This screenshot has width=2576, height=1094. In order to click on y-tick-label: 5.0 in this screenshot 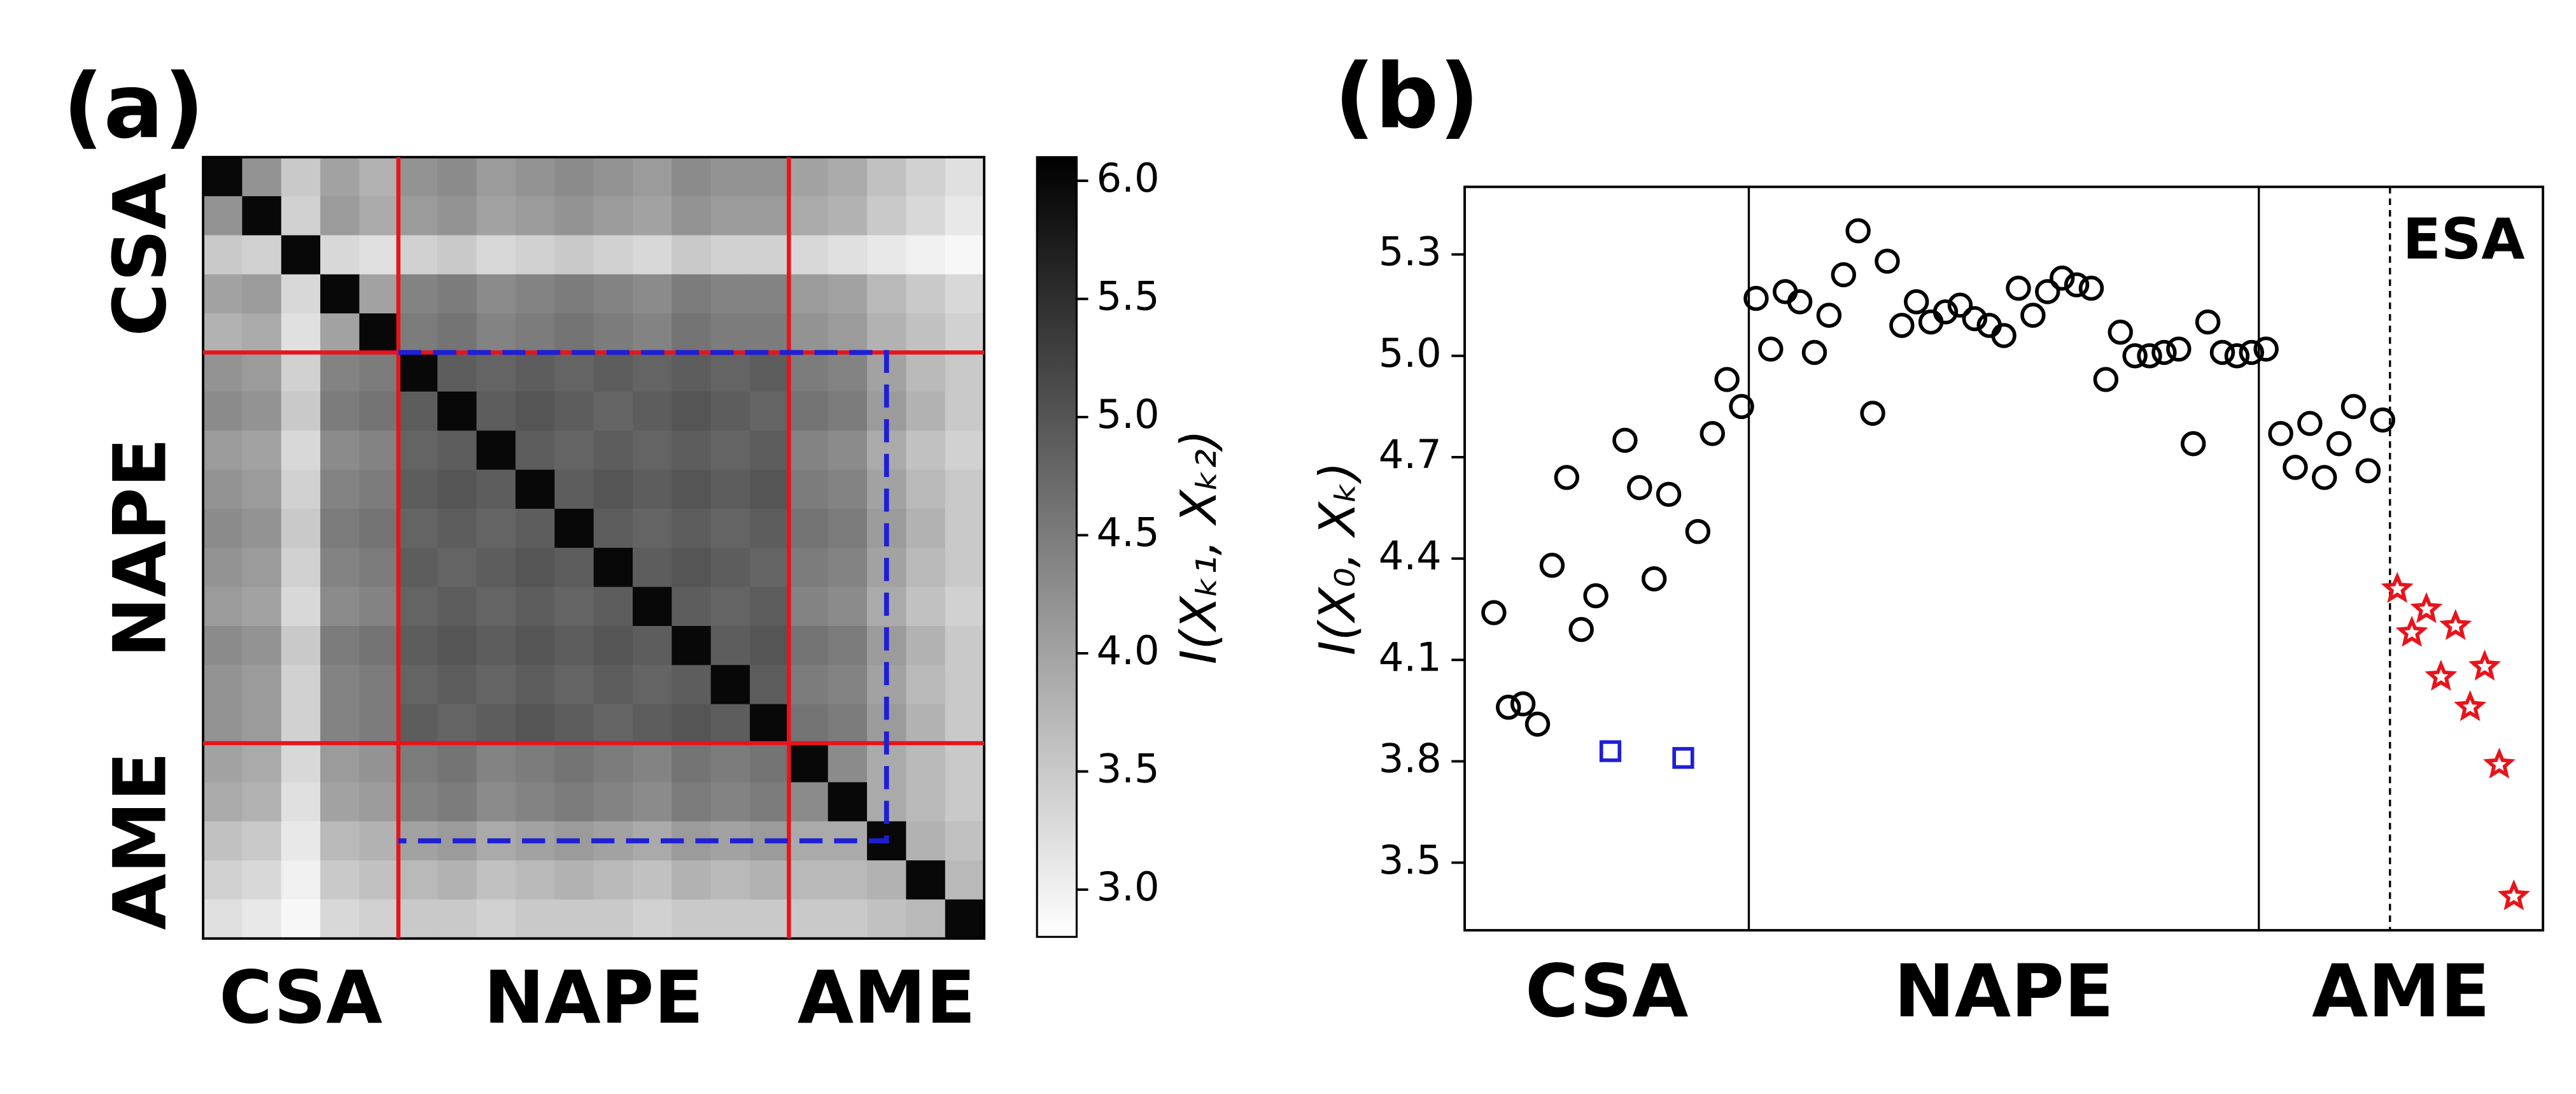, I will do `click(1411, 353)`.